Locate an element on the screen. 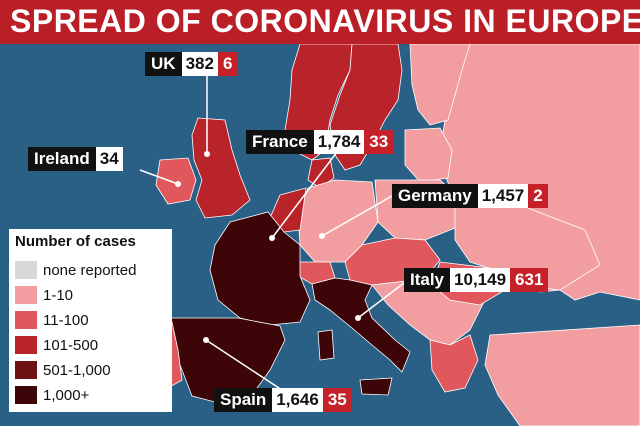 This screenshot has height=426, width=640. legend-item-501-1000: 501-1,000 is located at coordinates (63, 370).